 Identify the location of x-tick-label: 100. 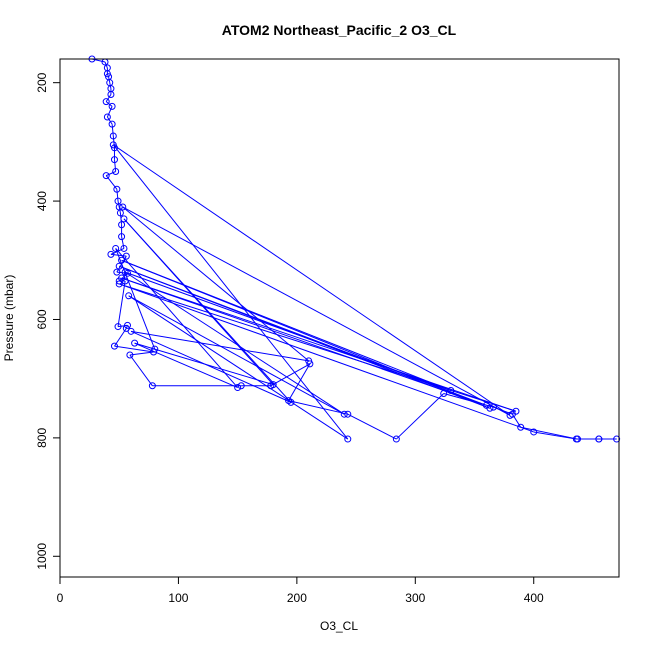
(178, 598).